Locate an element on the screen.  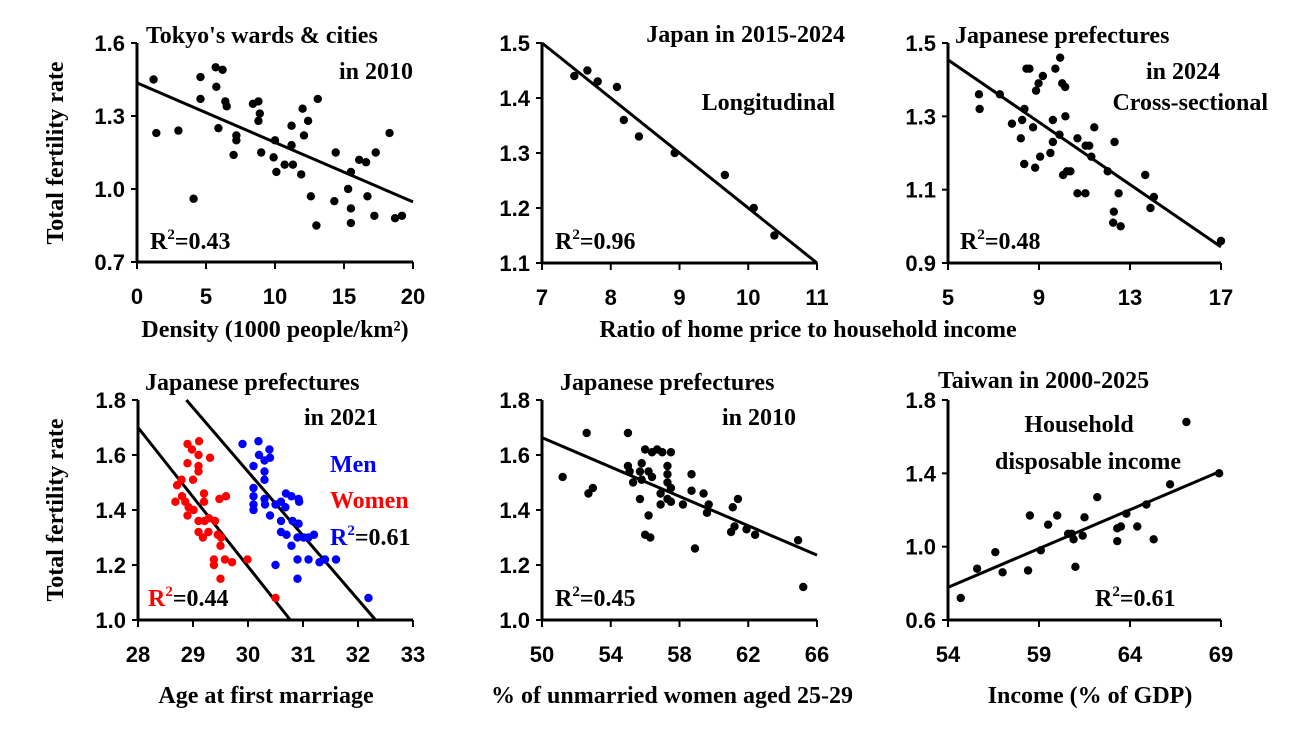
panel-unmarried-women: 1.0 1.2 1.4 1.6 1.8 50 54 58 62 66 is located at coordinates (664, 527).